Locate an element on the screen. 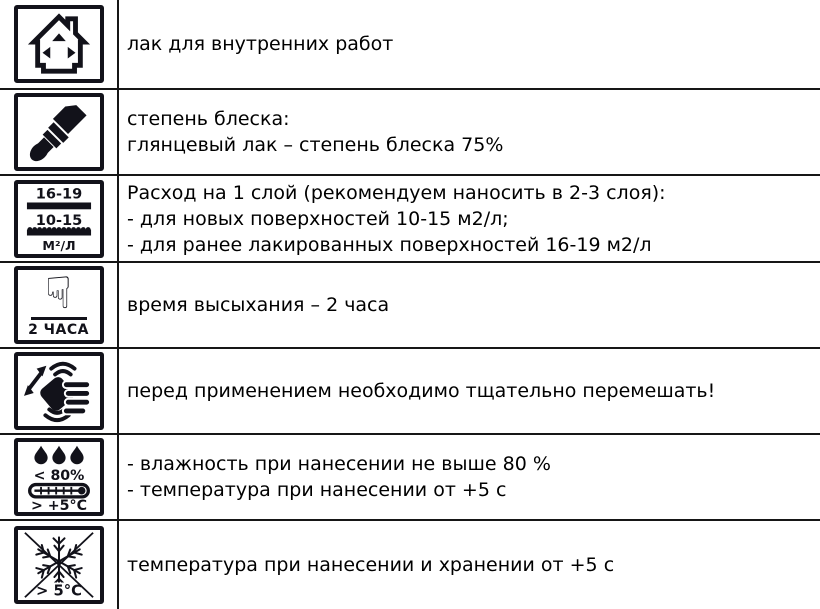 This screenshot has width=820, height=609. pointing-hand-down-icon: ☟ is located at coordinates (58, 293).